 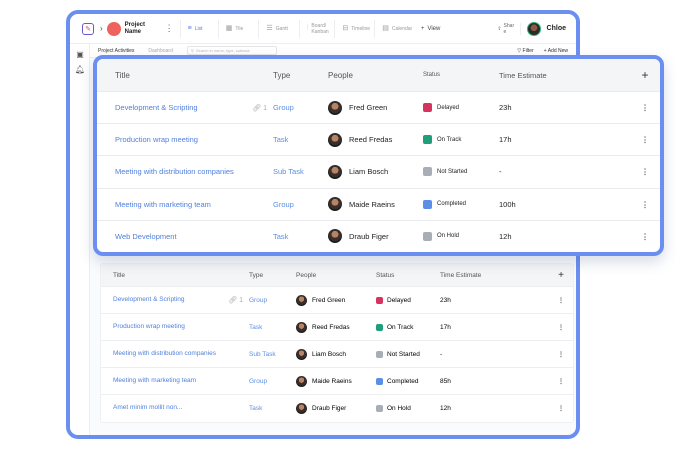 I want to click on status-cell: On Hold, so click(x=461, y=236).